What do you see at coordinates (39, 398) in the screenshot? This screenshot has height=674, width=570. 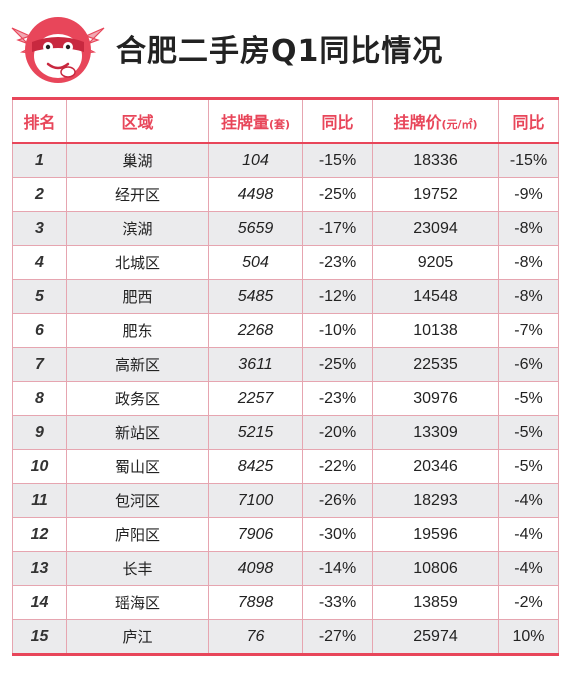 I see `cell-rank: 8` at bounding box center [39, 398].